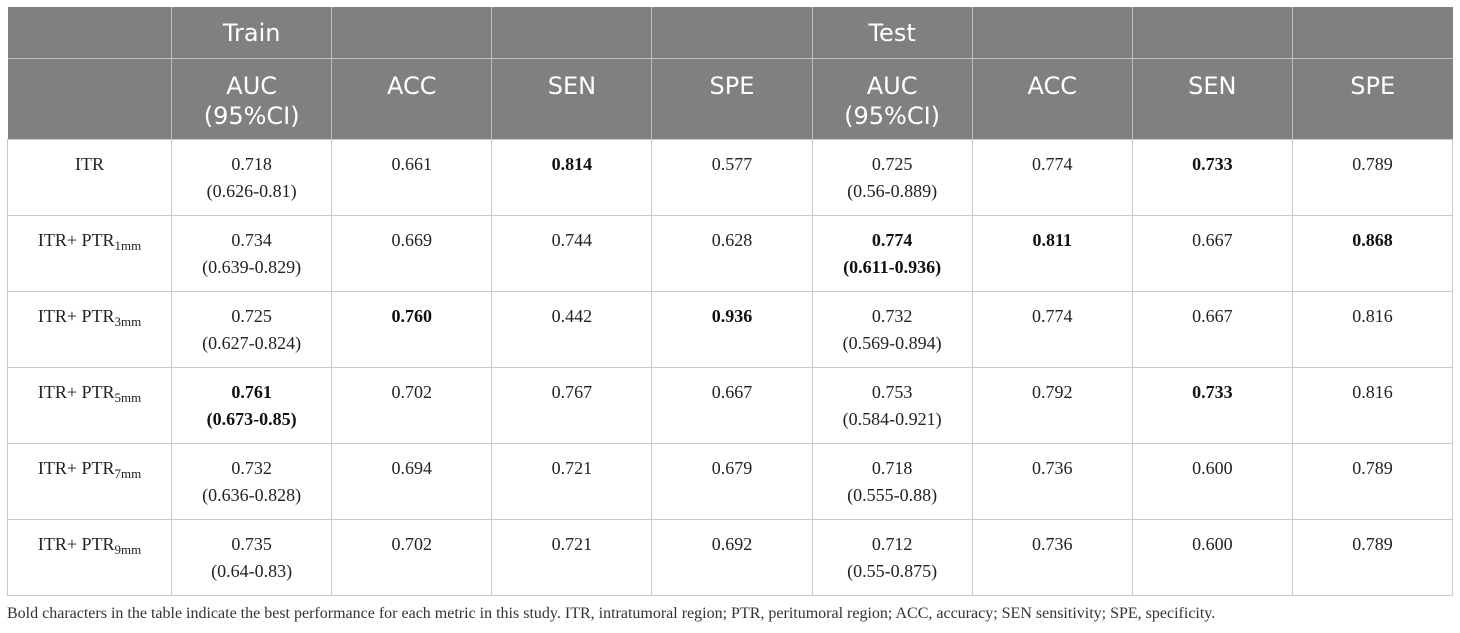 The height and width of the screenshot is (633, 1460). Describe the element at coordinates (892, 481) in the screenshot. I see `table-cell: 0.718 (0.555-0.88)` at that location.